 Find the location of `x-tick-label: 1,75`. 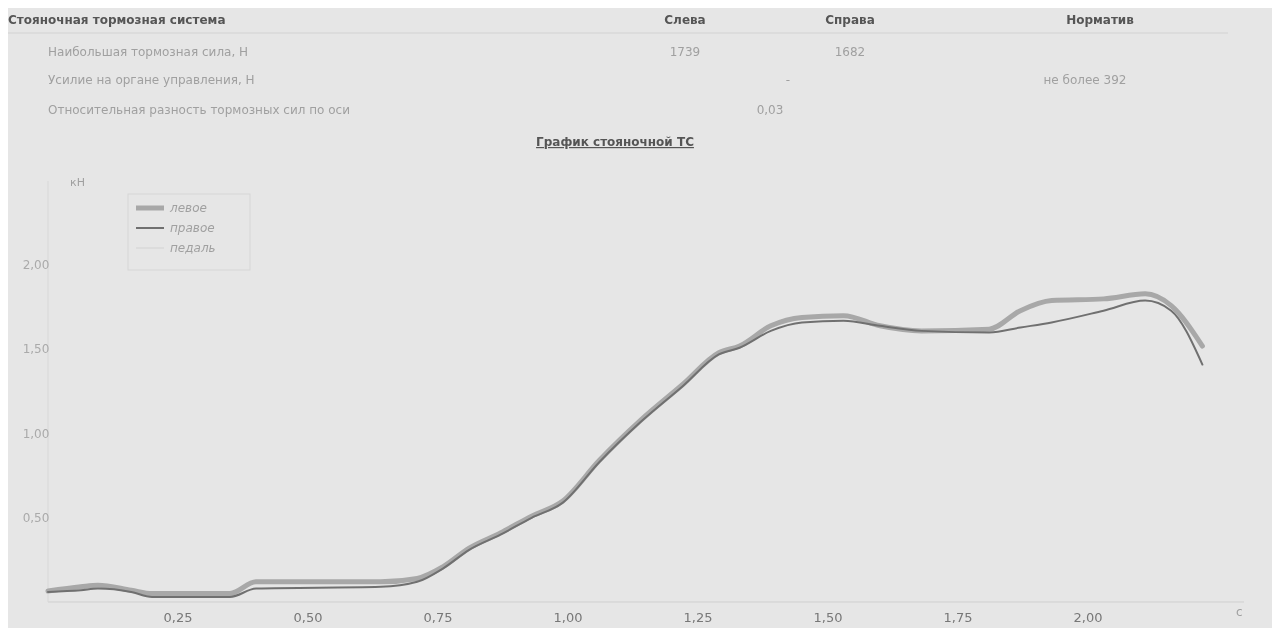

x-tick-label: 1,75 is located at coordinates (958, 617).